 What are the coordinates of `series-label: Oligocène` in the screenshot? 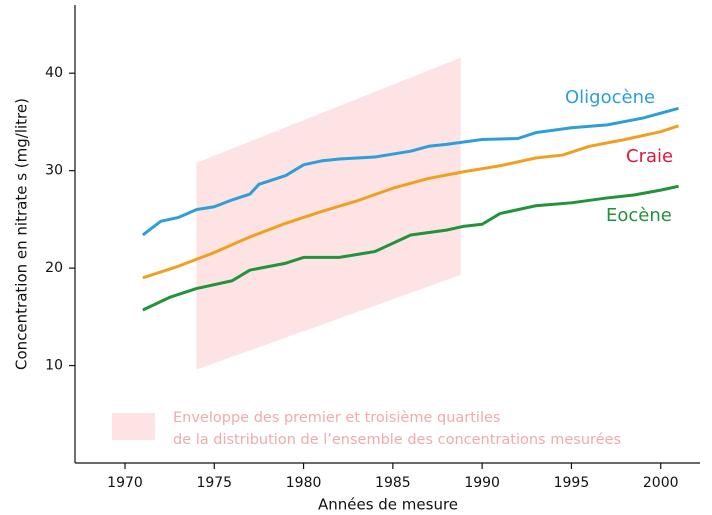 It's located at (610, 97).